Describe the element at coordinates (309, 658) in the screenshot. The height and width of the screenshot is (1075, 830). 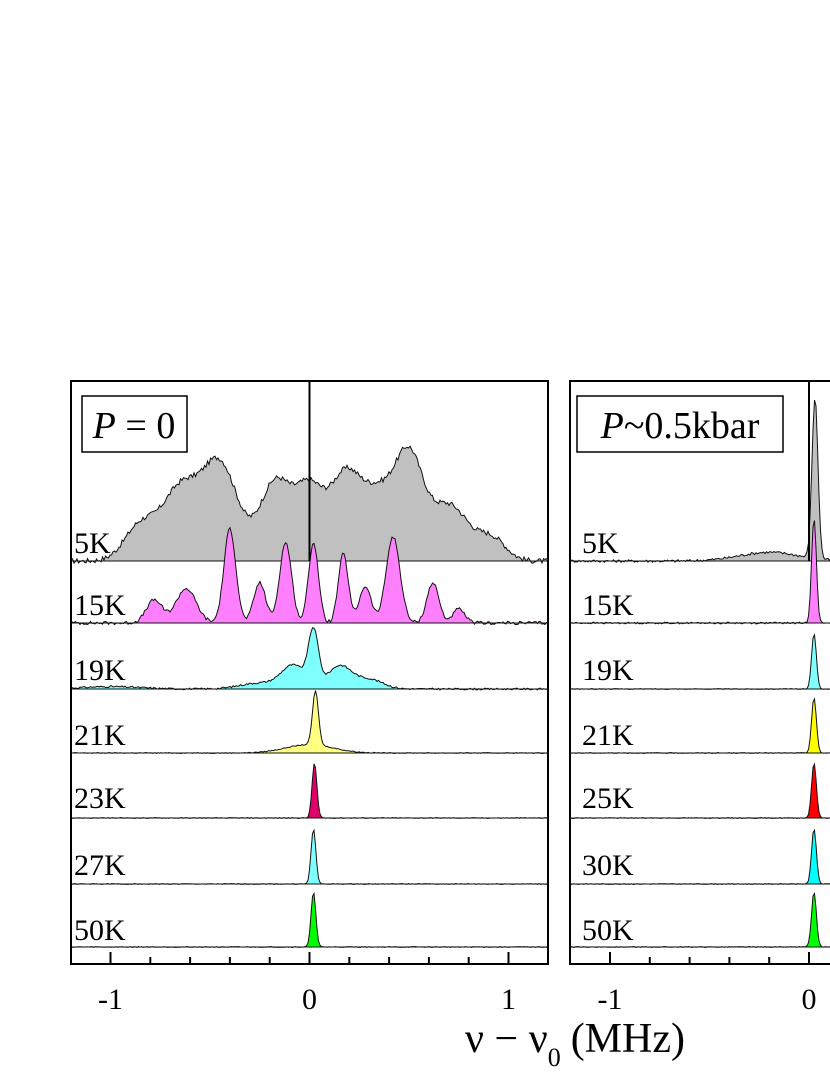
I see `spectrum-fill-19K` at that location.